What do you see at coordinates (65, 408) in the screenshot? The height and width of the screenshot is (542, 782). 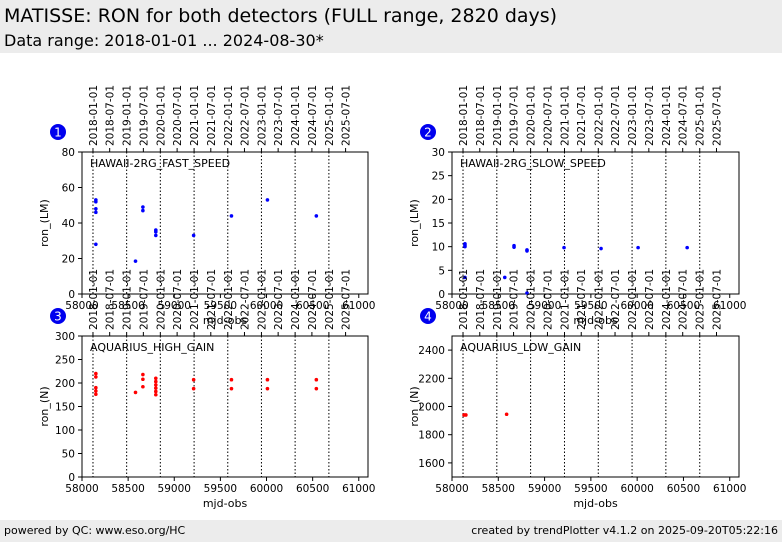 I see `y-tick-label: 150` at bounding box center [65, 408].